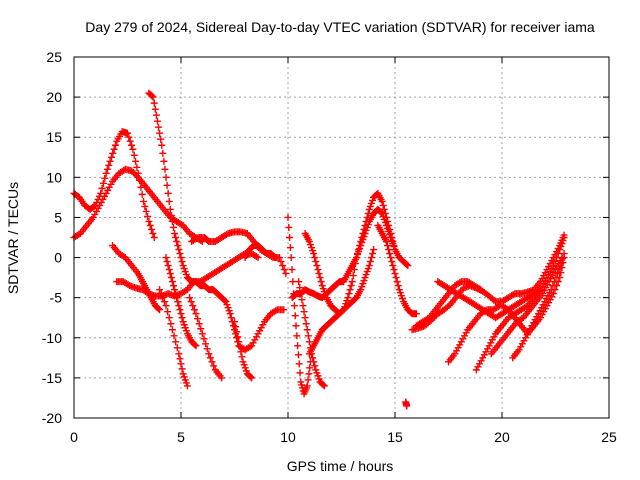 This screenshot has width=640, height=480. Describe the element at coordinates (54, 177) in the screenshot. I see `y-tick-label: 10` at that location.